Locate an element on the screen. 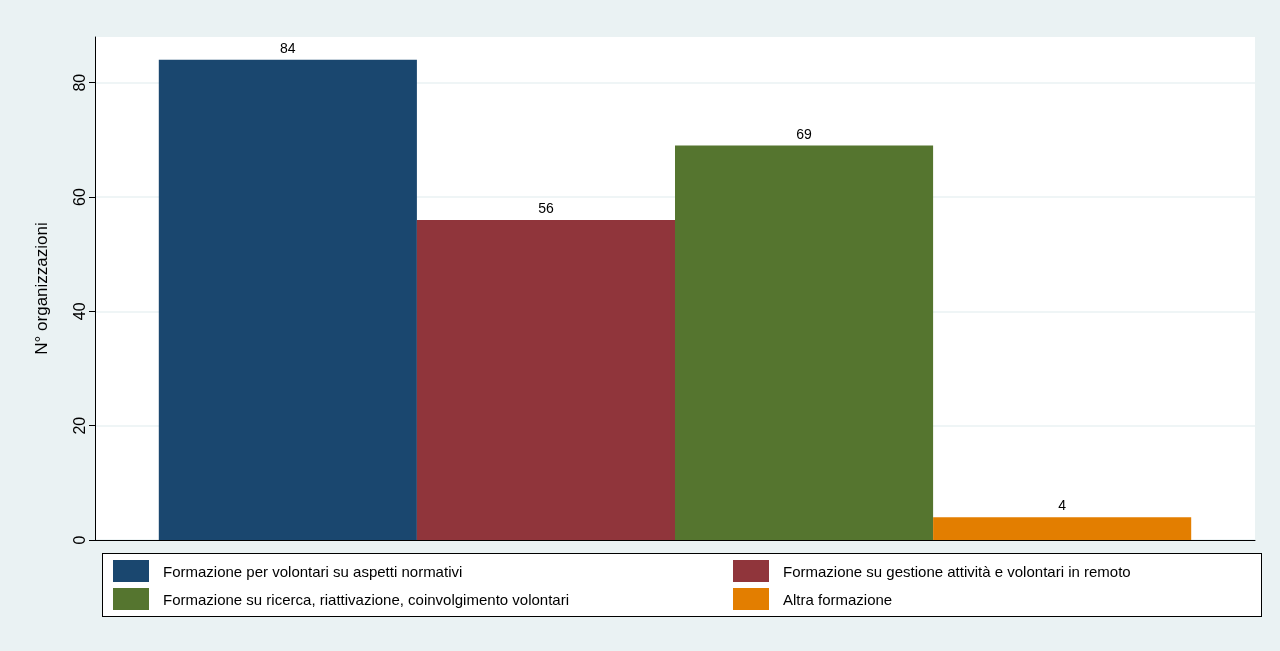  y-axis-title: N° organizzazioni is located at coordinates (41, 288).